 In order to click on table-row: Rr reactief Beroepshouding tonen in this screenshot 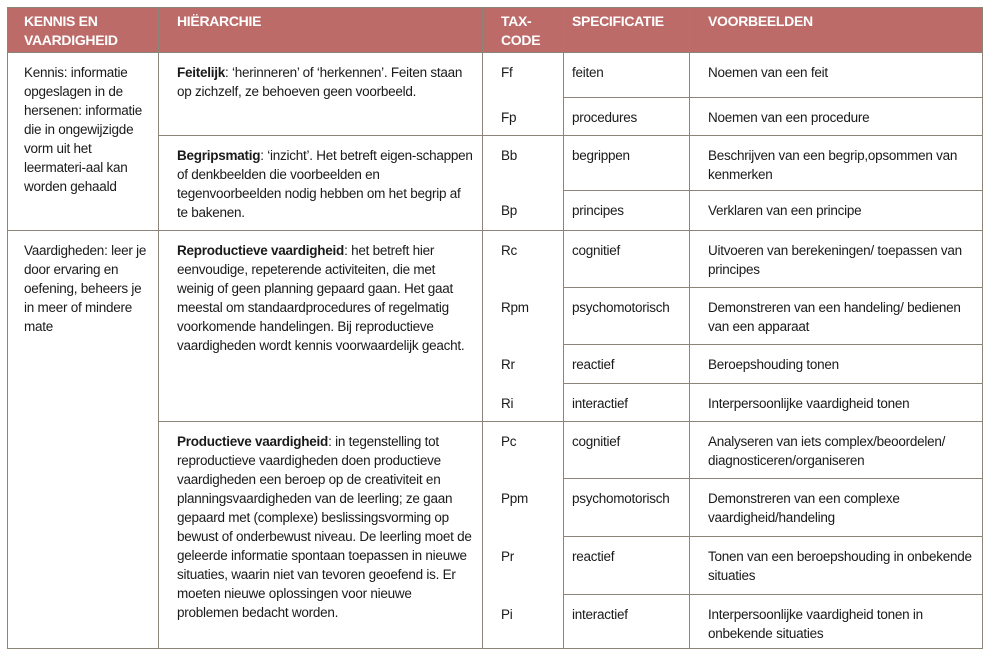, I will do `click(495, 364)`.